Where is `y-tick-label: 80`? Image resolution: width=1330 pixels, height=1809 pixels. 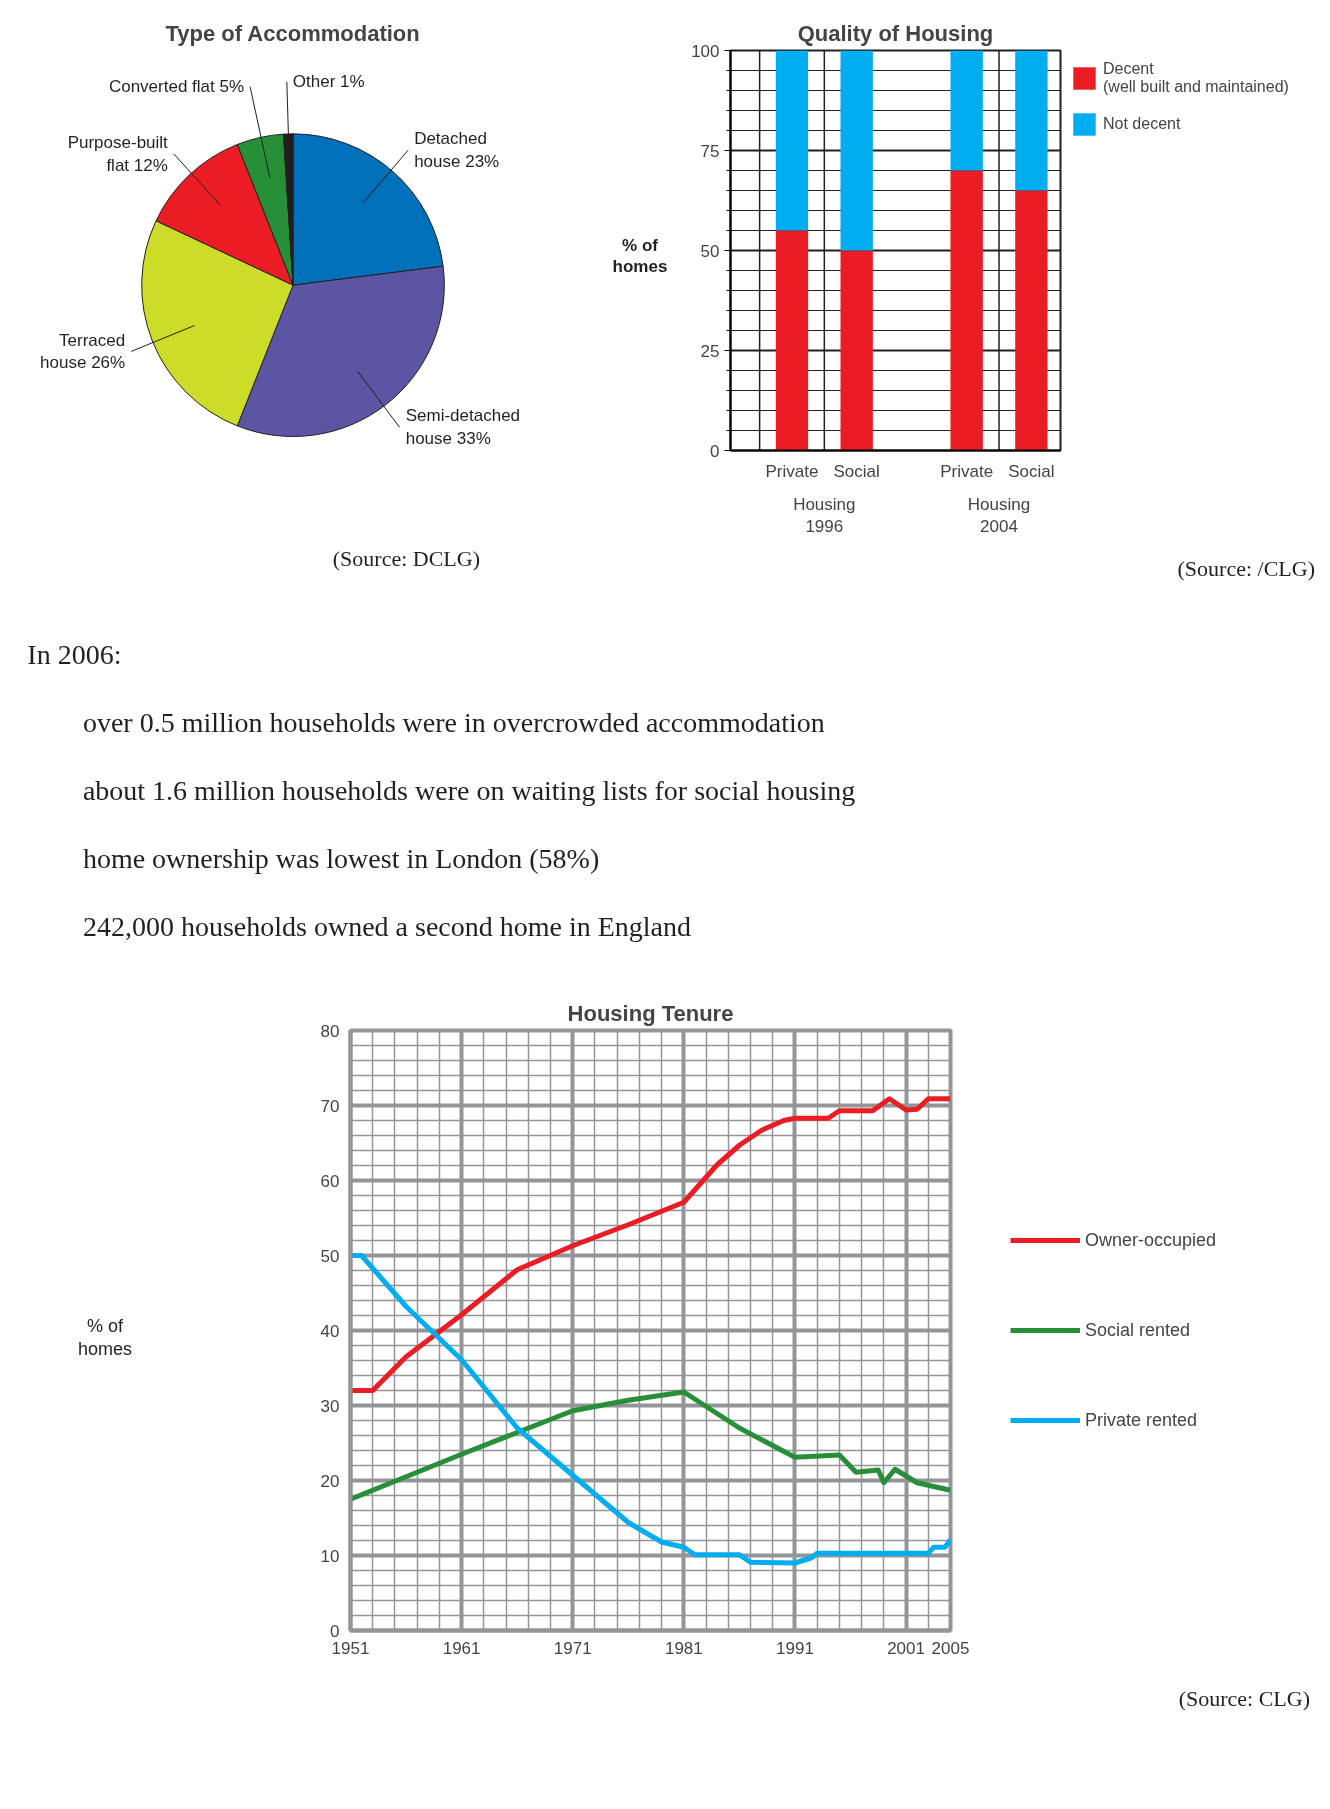
y-tick-label: 80 is located at coordinates (330, 1031).